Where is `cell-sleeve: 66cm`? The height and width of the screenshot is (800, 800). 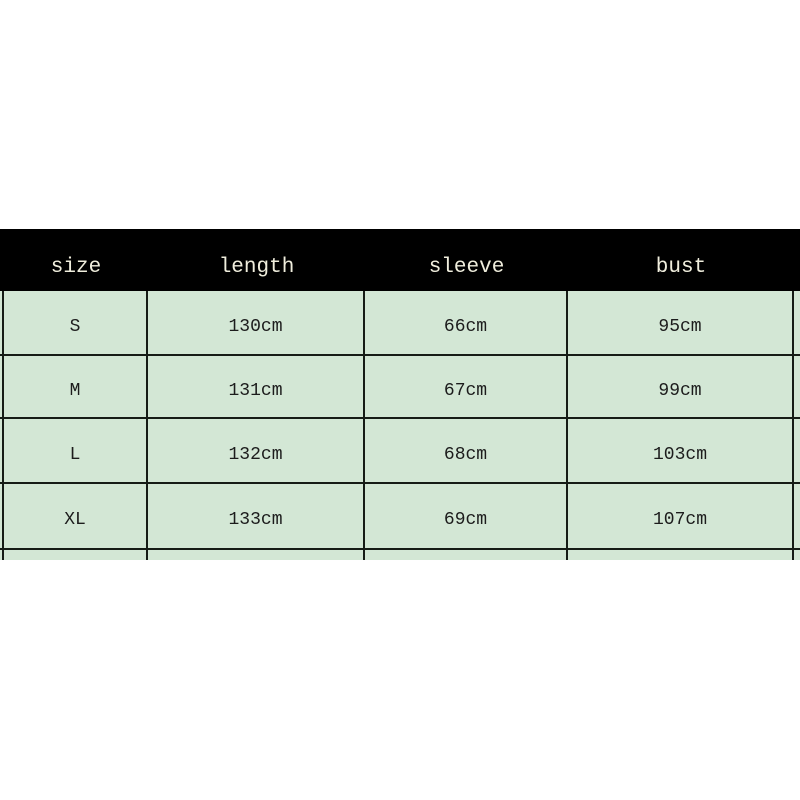 cell-sleeve: 66cm is located at coordinates (466, 322).